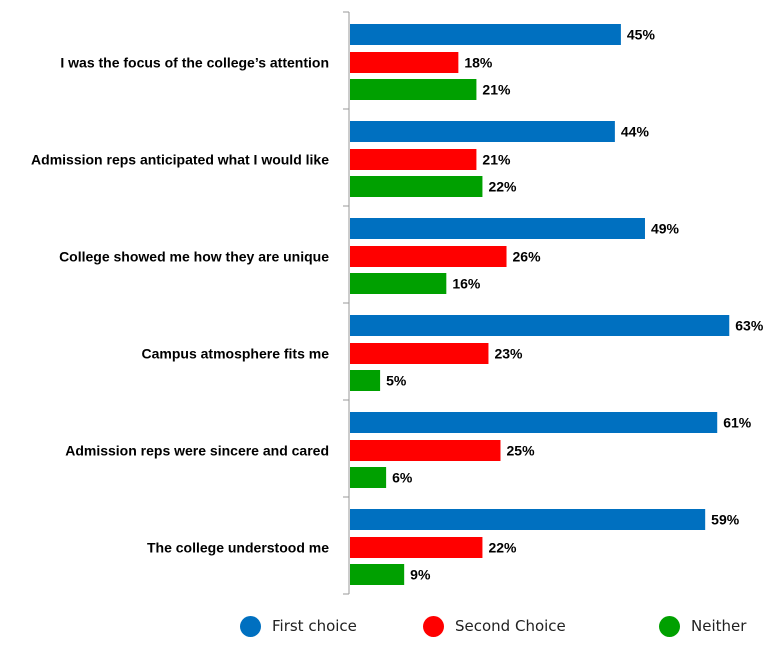  I want to click on data-label: 5%, so click(396, 381).